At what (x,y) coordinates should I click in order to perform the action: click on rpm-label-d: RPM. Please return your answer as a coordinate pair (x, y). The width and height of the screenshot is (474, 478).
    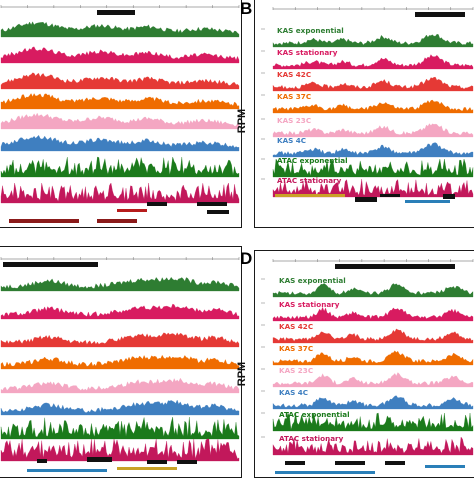
    Looking at the image, I should click on (242, 374).